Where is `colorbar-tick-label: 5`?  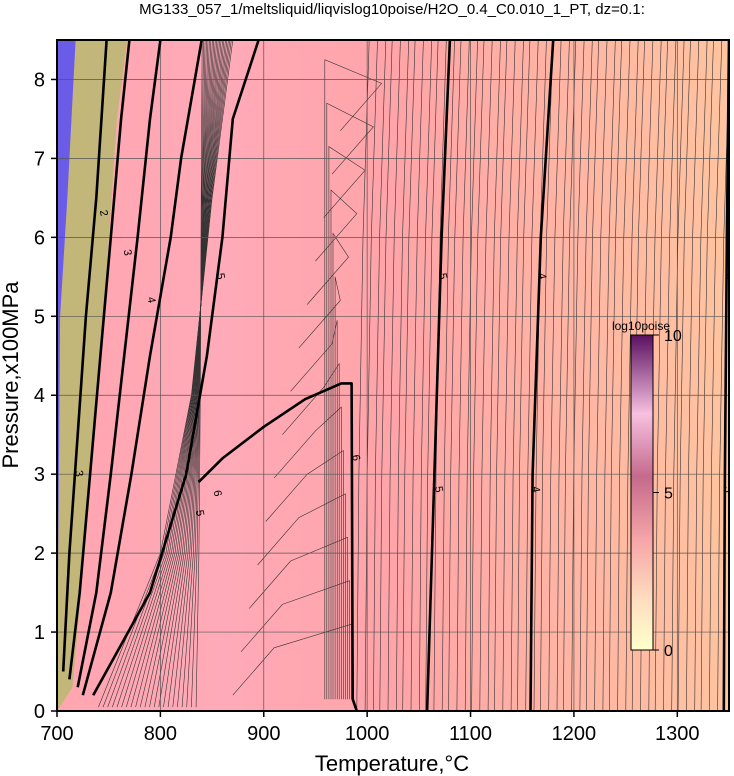 colorbar-tick-label: 5 is located at coordinates (668, 494).